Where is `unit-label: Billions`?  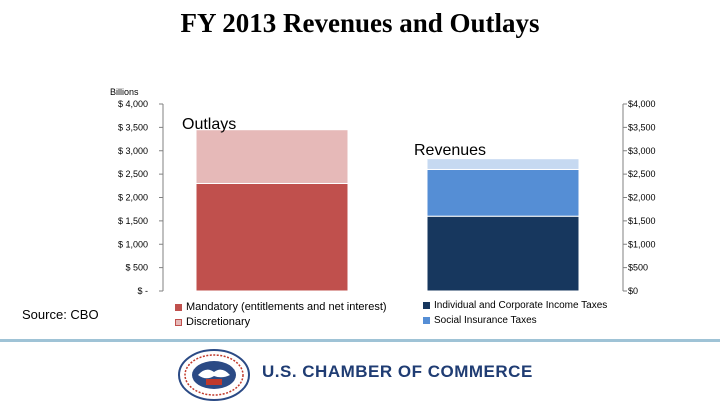 unit-label: Billions is located at coordinates (124, 92).